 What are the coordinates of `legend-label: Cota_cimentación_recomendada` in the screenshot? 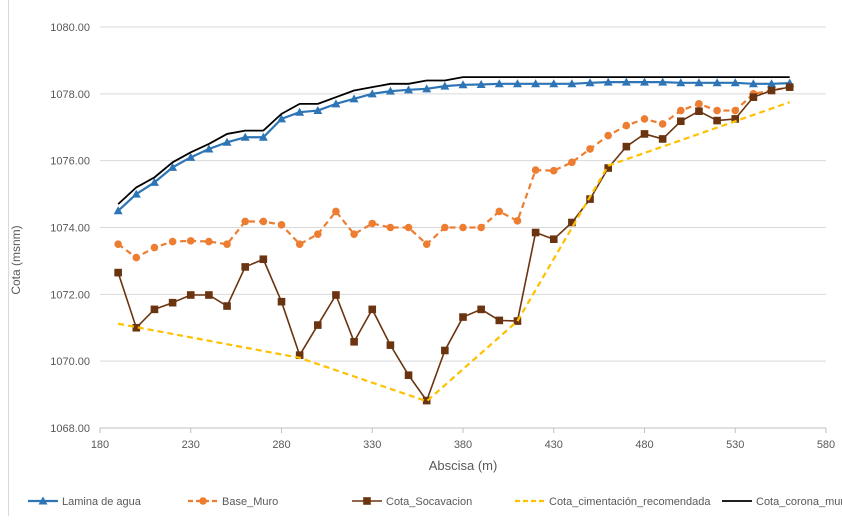 It's located at (630, 502).